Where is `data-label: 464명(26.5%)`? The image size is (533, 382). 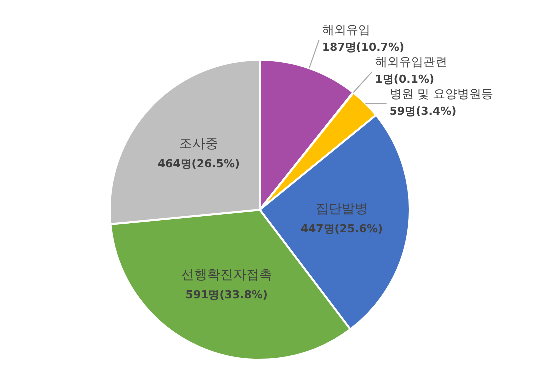
data-label: 464명(26.5%) is located at coordinates (199, 163).